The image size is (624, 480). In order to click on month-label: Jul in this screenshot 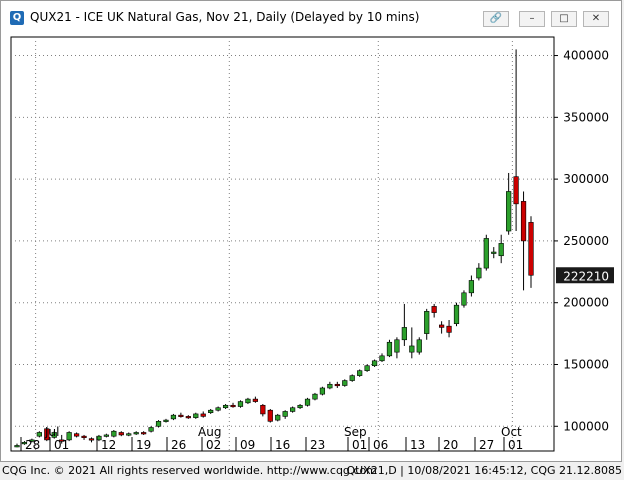, I will do `click(51, 432)`.